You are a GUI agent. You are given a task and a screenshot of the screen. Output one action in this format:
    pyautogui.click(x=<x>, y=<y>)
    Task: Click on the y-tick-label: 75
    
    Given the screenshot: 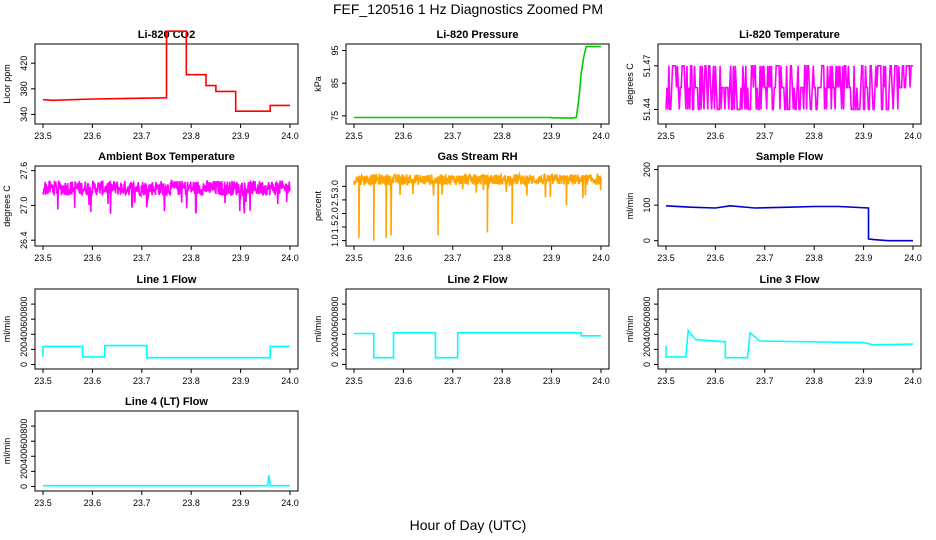 What is the action you would take?
    pyautogui.click(x=335, y=116)
    